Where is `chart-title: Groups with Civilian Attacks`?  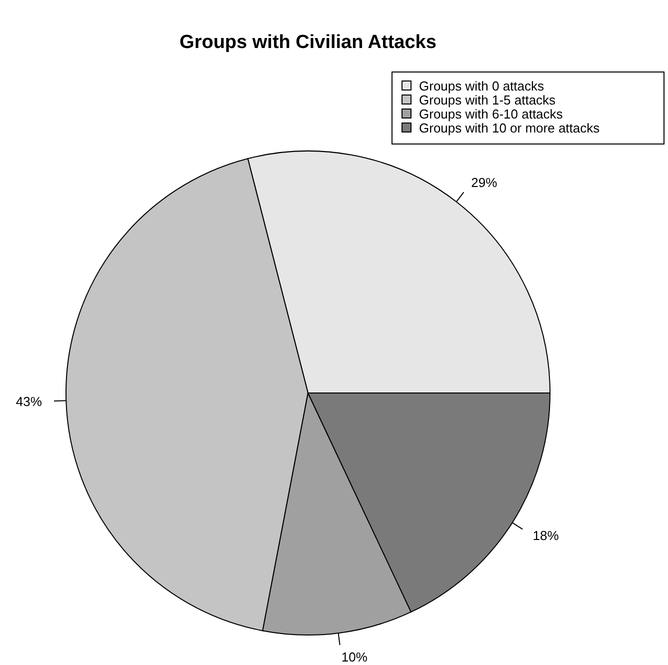 chart-title: Groups with Civilian Attacks is located at coordinates (308, 42).